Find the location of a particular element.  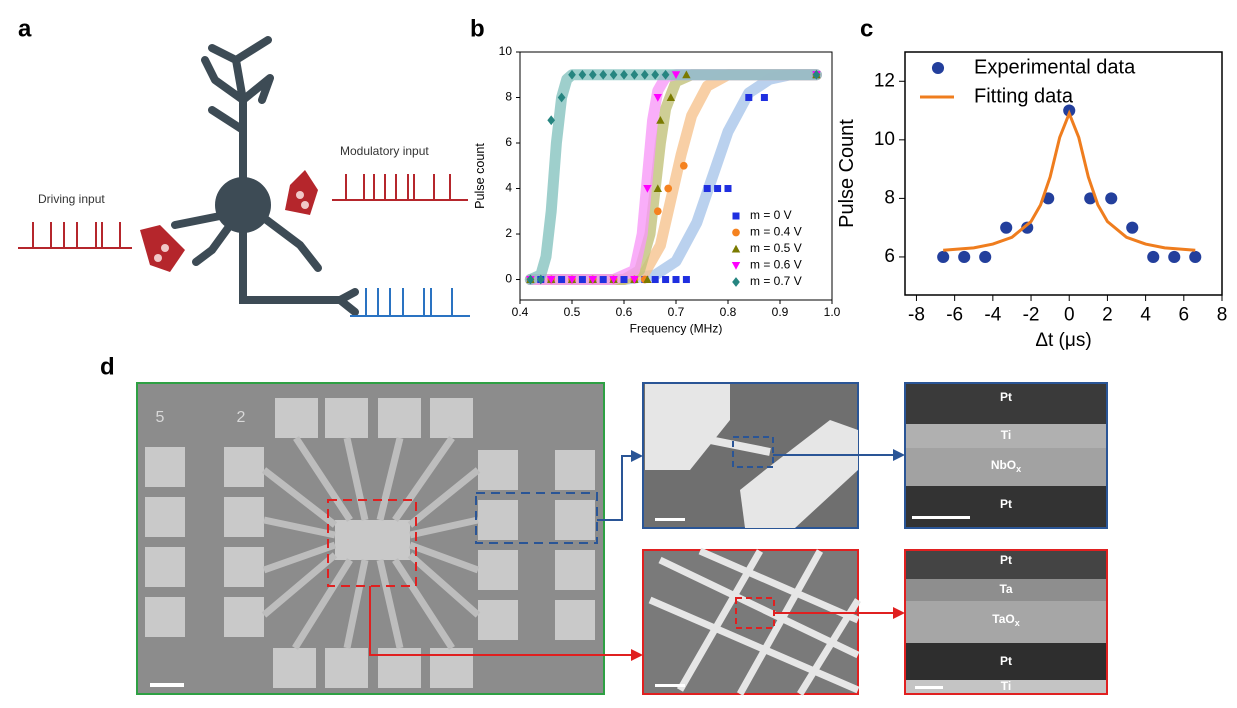

chip-mark: 5 is located at coordinates (160, 417).